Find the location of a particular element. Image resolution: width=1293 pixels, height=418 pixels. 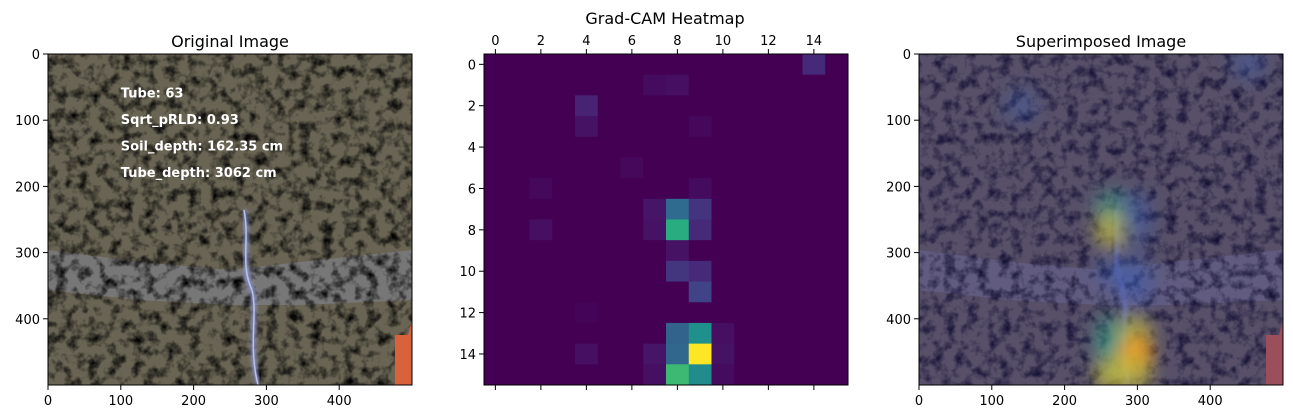

x-tick-label: 14 is located at coordinates (814, 41).